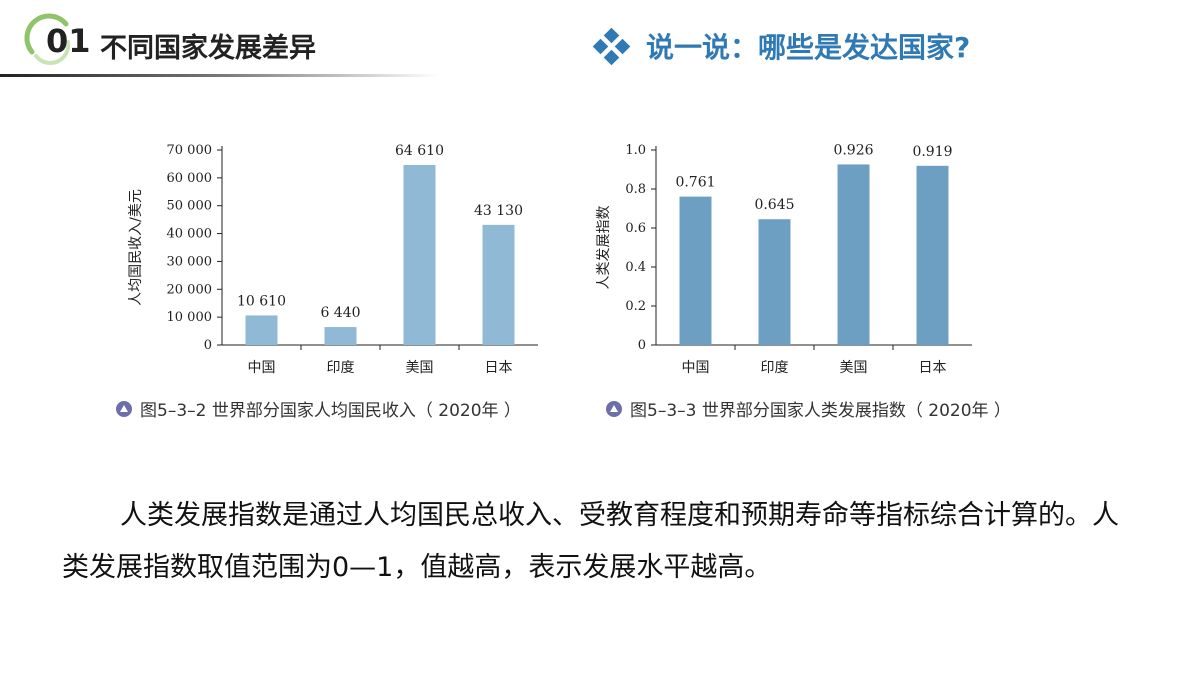  What do you see at coordinates (695, 183) in the screenshot?
I see `bar-value-label: 0.761` at bounding box center [695, 183].